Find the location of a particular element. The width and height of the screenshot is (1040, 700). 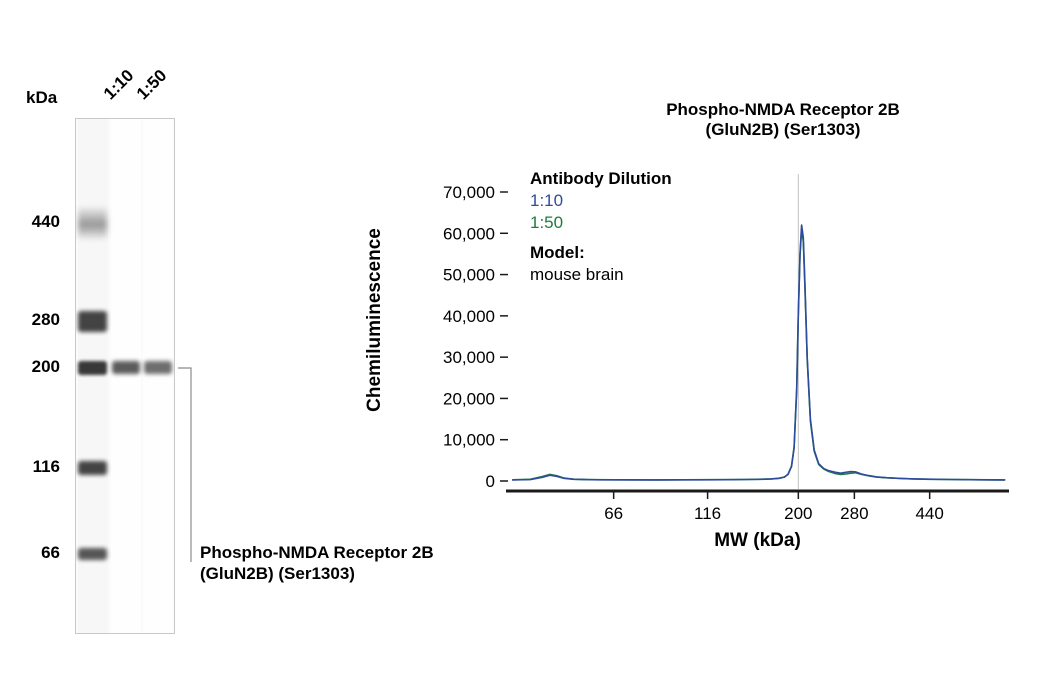

y-tick-label-20000: 20,000 is located at coordinates (469, 398).